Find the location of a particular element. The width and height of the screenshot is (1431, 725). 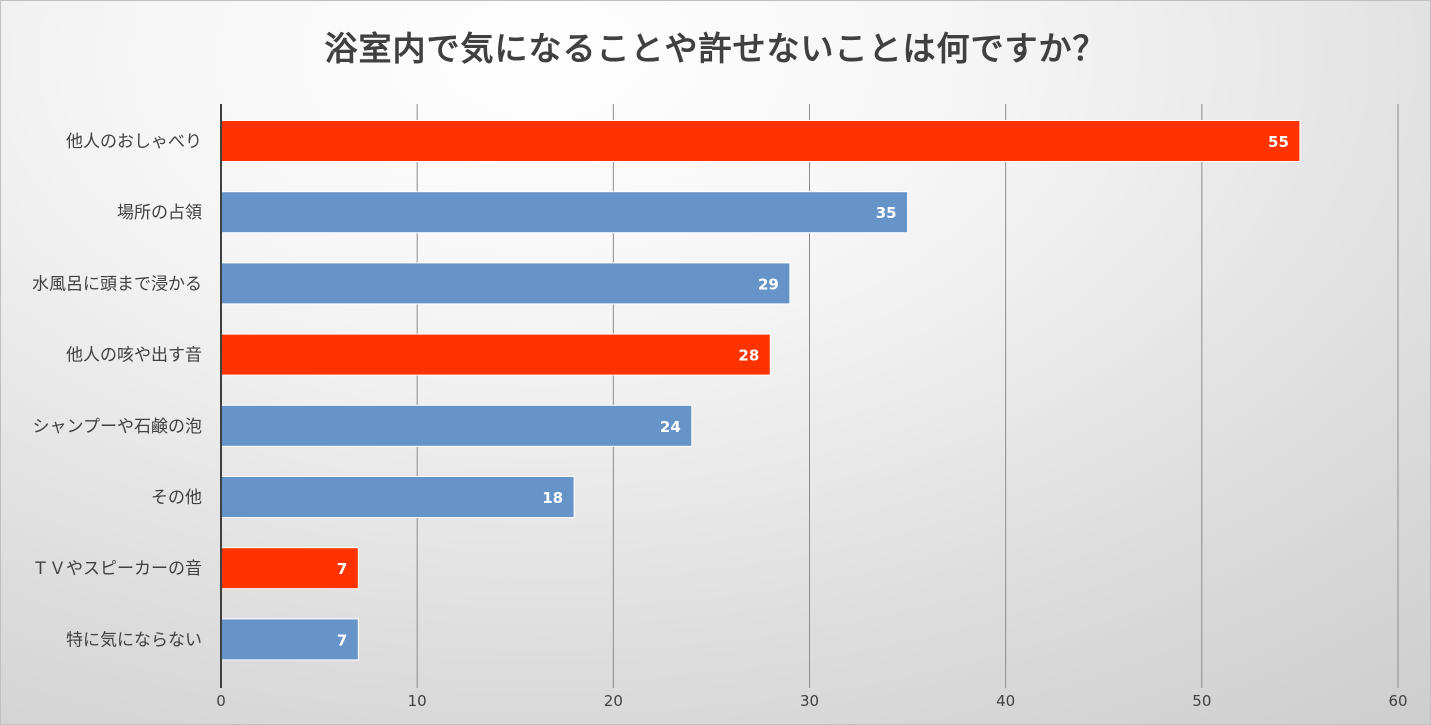

x-tick-label: 60 is located at coordinates (1397, 701).